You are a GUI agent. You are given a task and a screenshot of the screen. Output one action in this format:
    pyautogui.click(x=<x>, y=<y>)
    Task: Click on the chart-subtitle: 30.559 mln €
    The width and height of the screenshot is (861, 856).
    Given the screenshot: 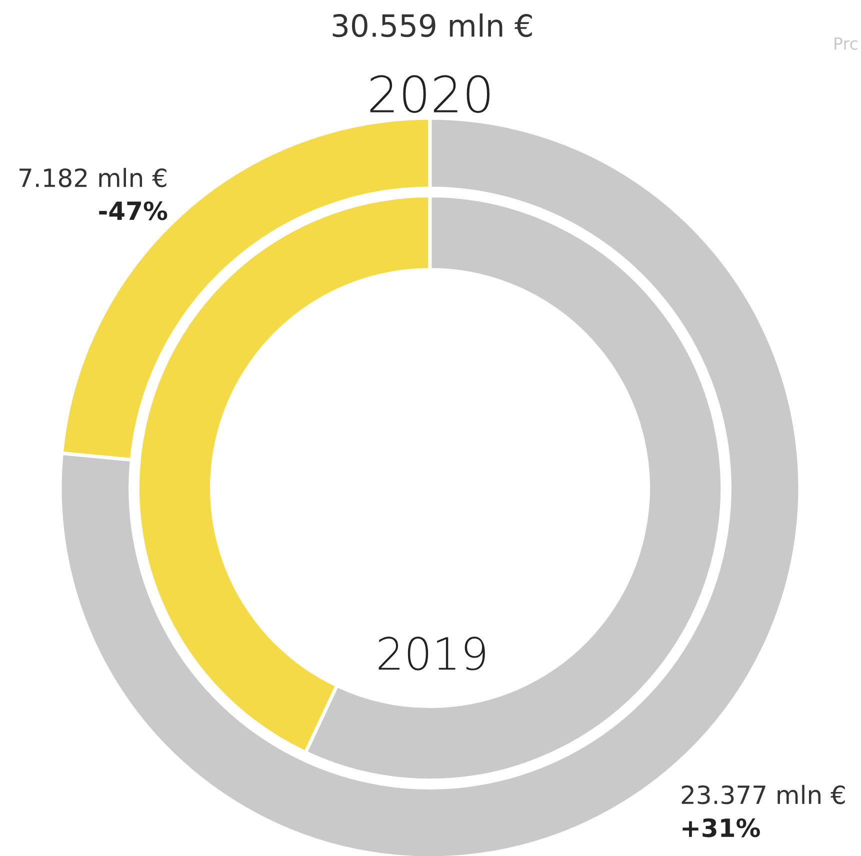 What is the action you would take?
    pyautogui.click(x=432, y=25)
    